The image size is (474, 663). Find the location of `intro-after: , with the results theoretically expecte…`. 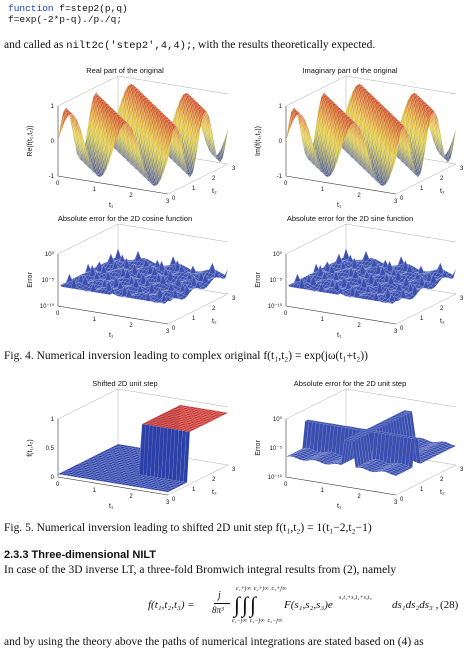

intro-after: , with the results theoretically expecte… is located at coordinates (284, 45).